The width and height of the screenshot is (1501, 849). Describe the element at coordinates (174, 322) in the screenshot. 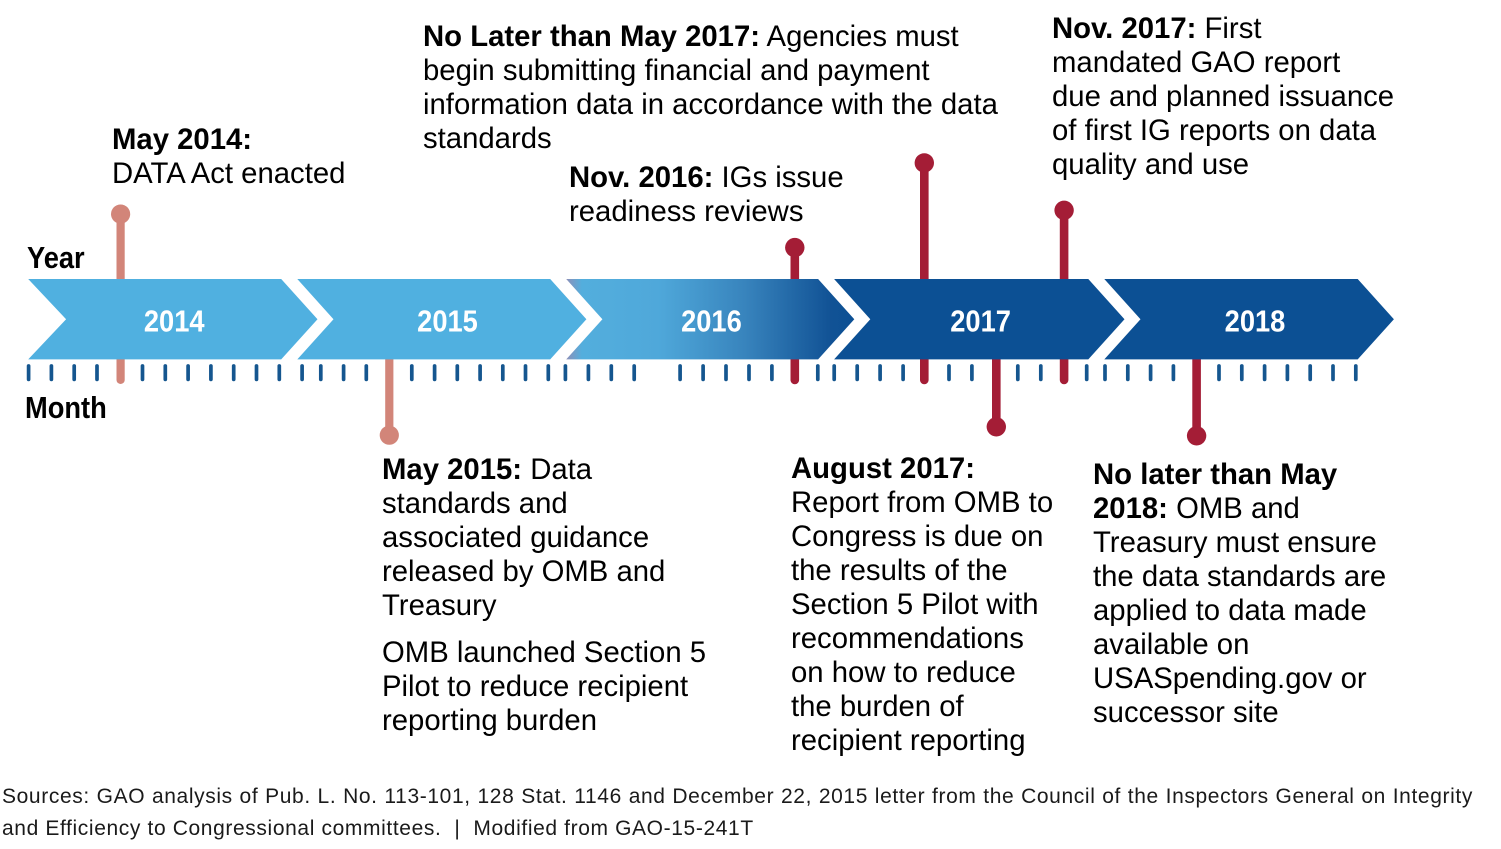

I see `svg-text: 2014` at that location.